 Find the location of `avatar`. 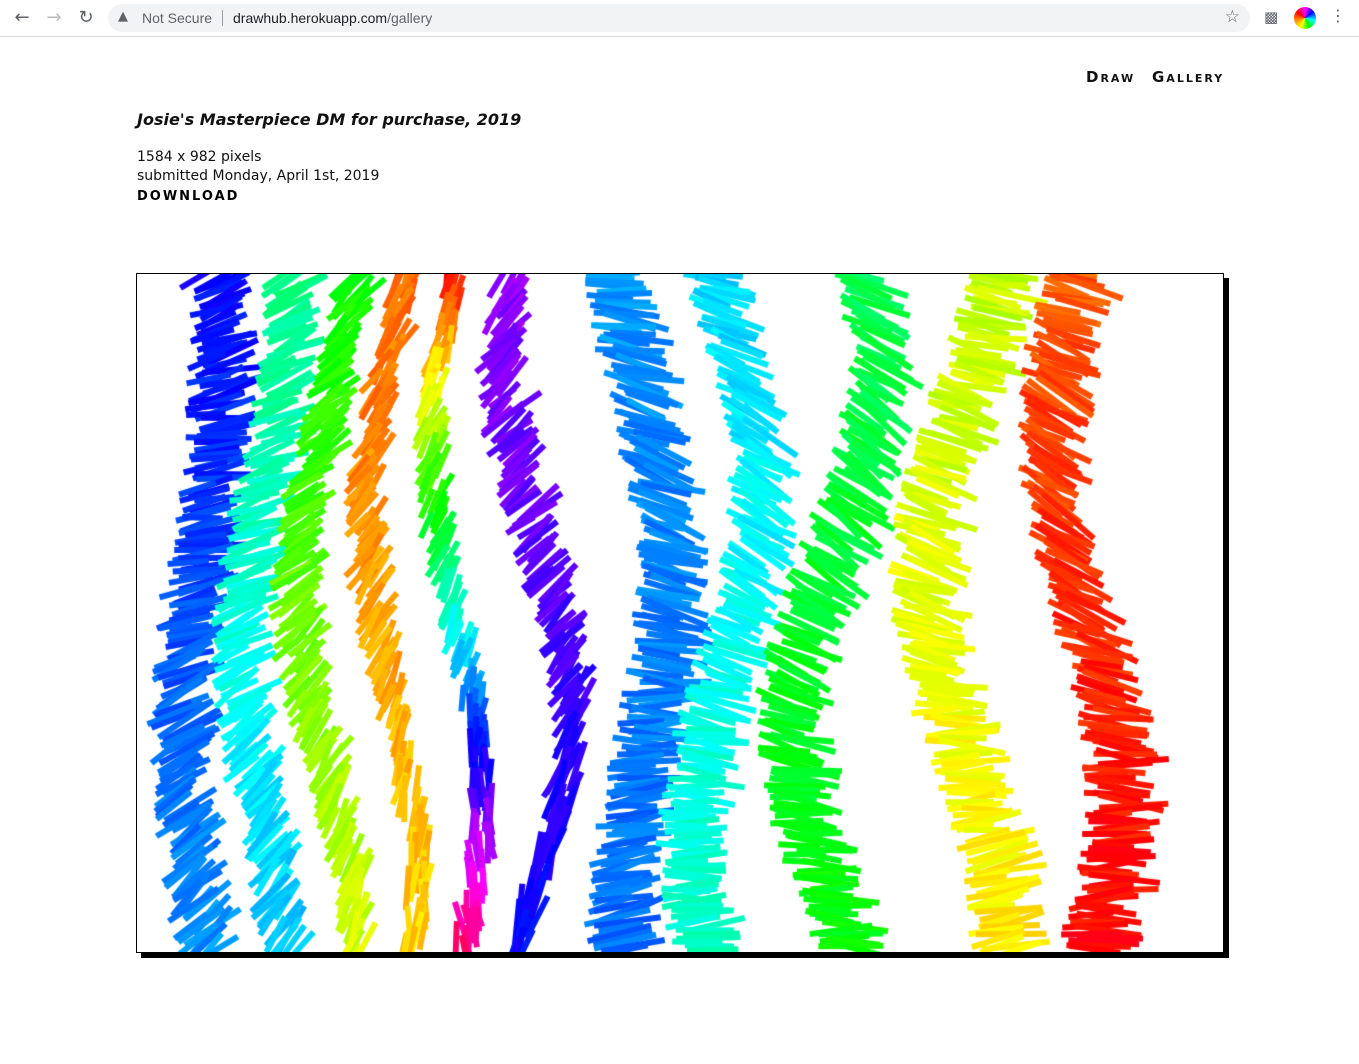

avatar is located at coordinates (1305, 18).